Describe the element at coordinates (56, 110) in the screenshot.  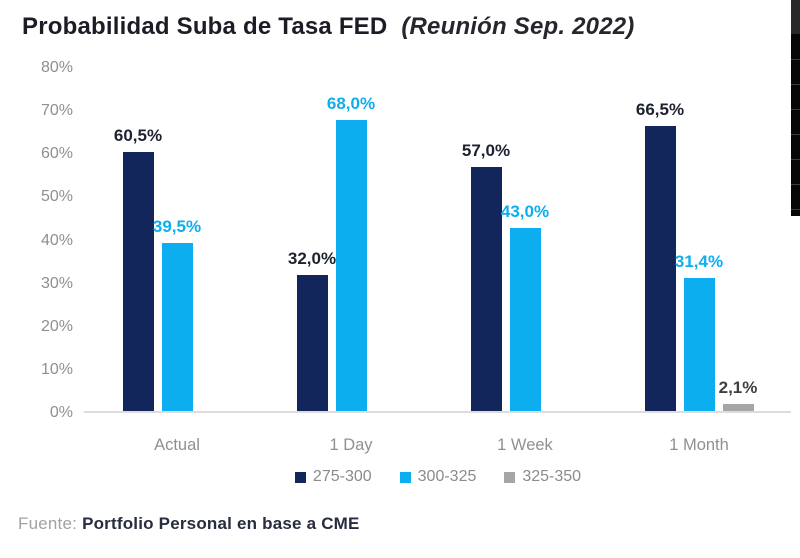
I see `y-tick-label: 70%` at that location.